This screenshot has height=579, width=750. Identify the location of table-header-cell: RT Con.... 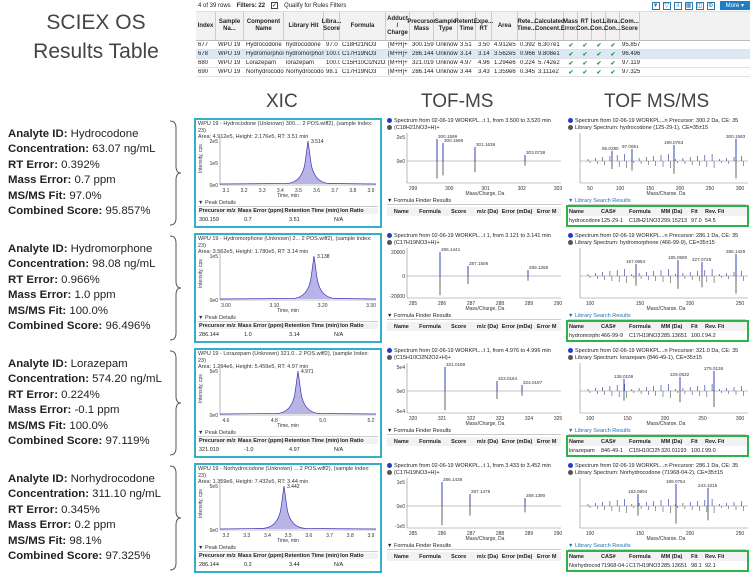
(584, 26).